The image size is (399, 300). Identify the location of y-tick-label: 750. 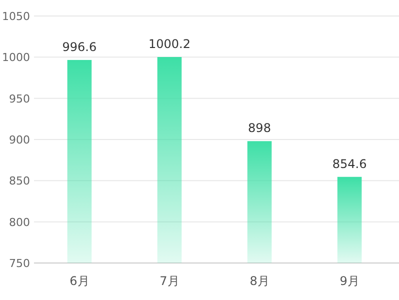
(19, 263).